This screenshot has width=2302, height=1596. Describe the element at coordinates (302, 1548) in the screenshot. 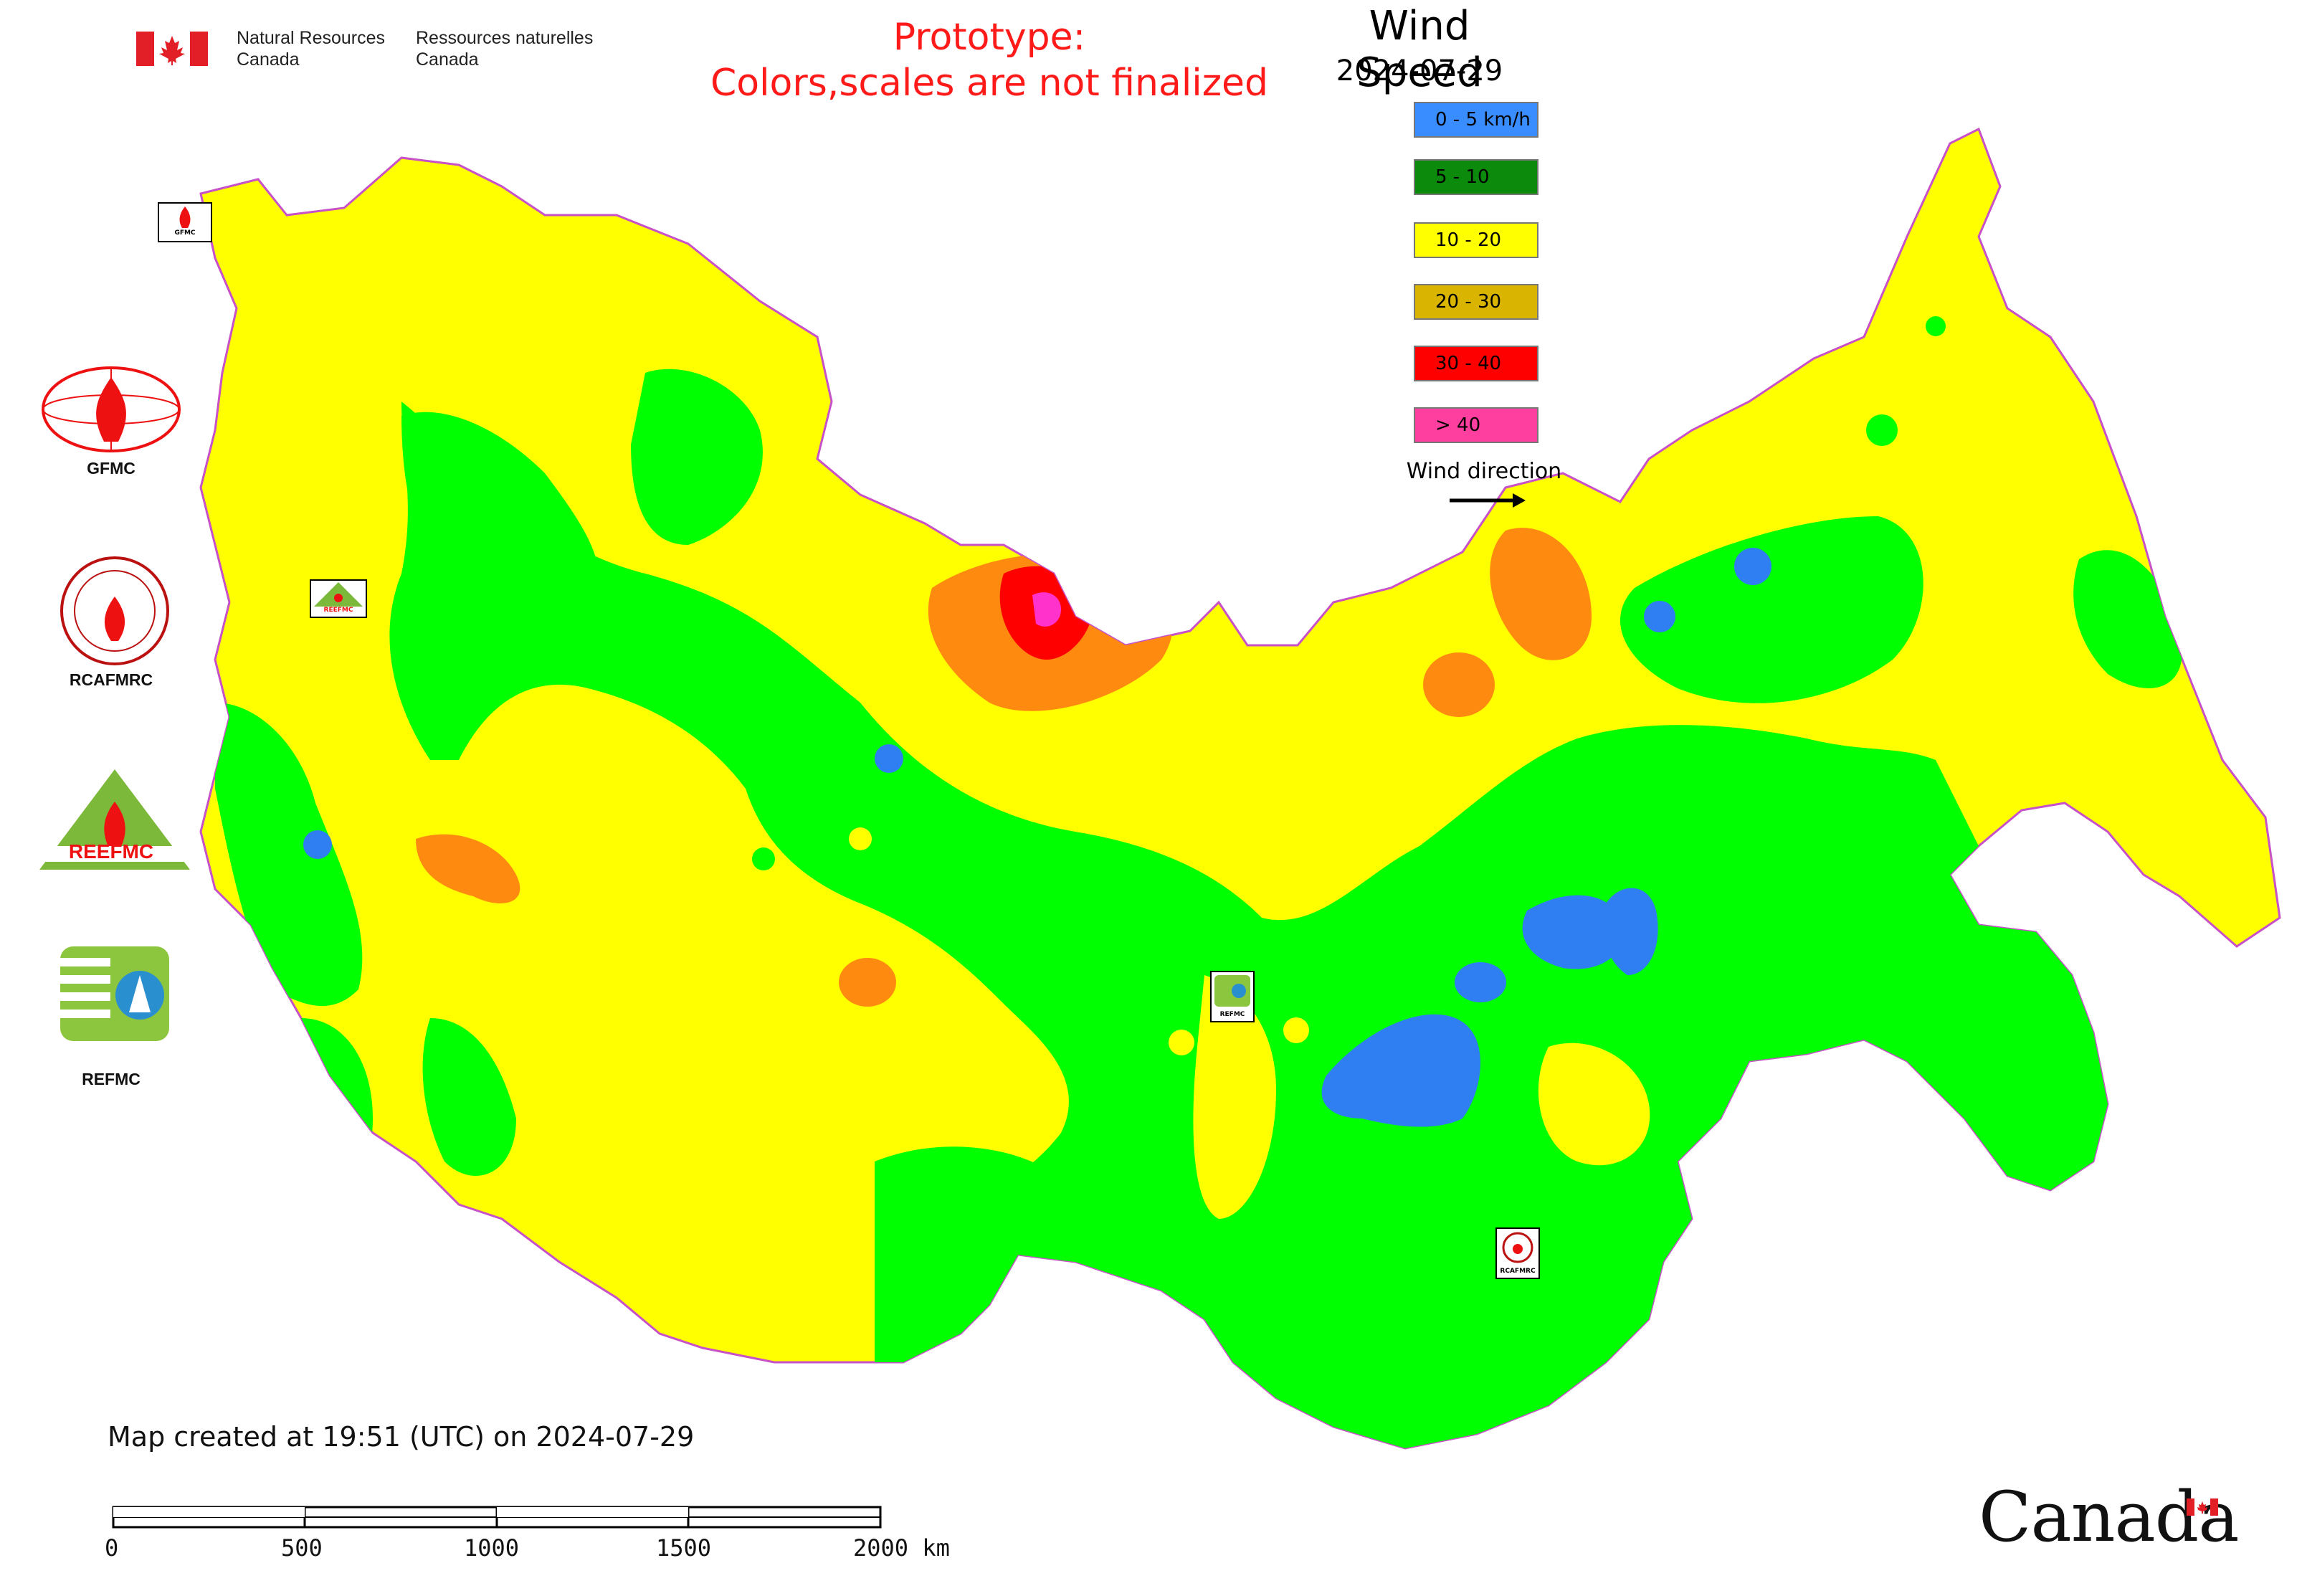

I see `scale-tick-500: 500` at that location.